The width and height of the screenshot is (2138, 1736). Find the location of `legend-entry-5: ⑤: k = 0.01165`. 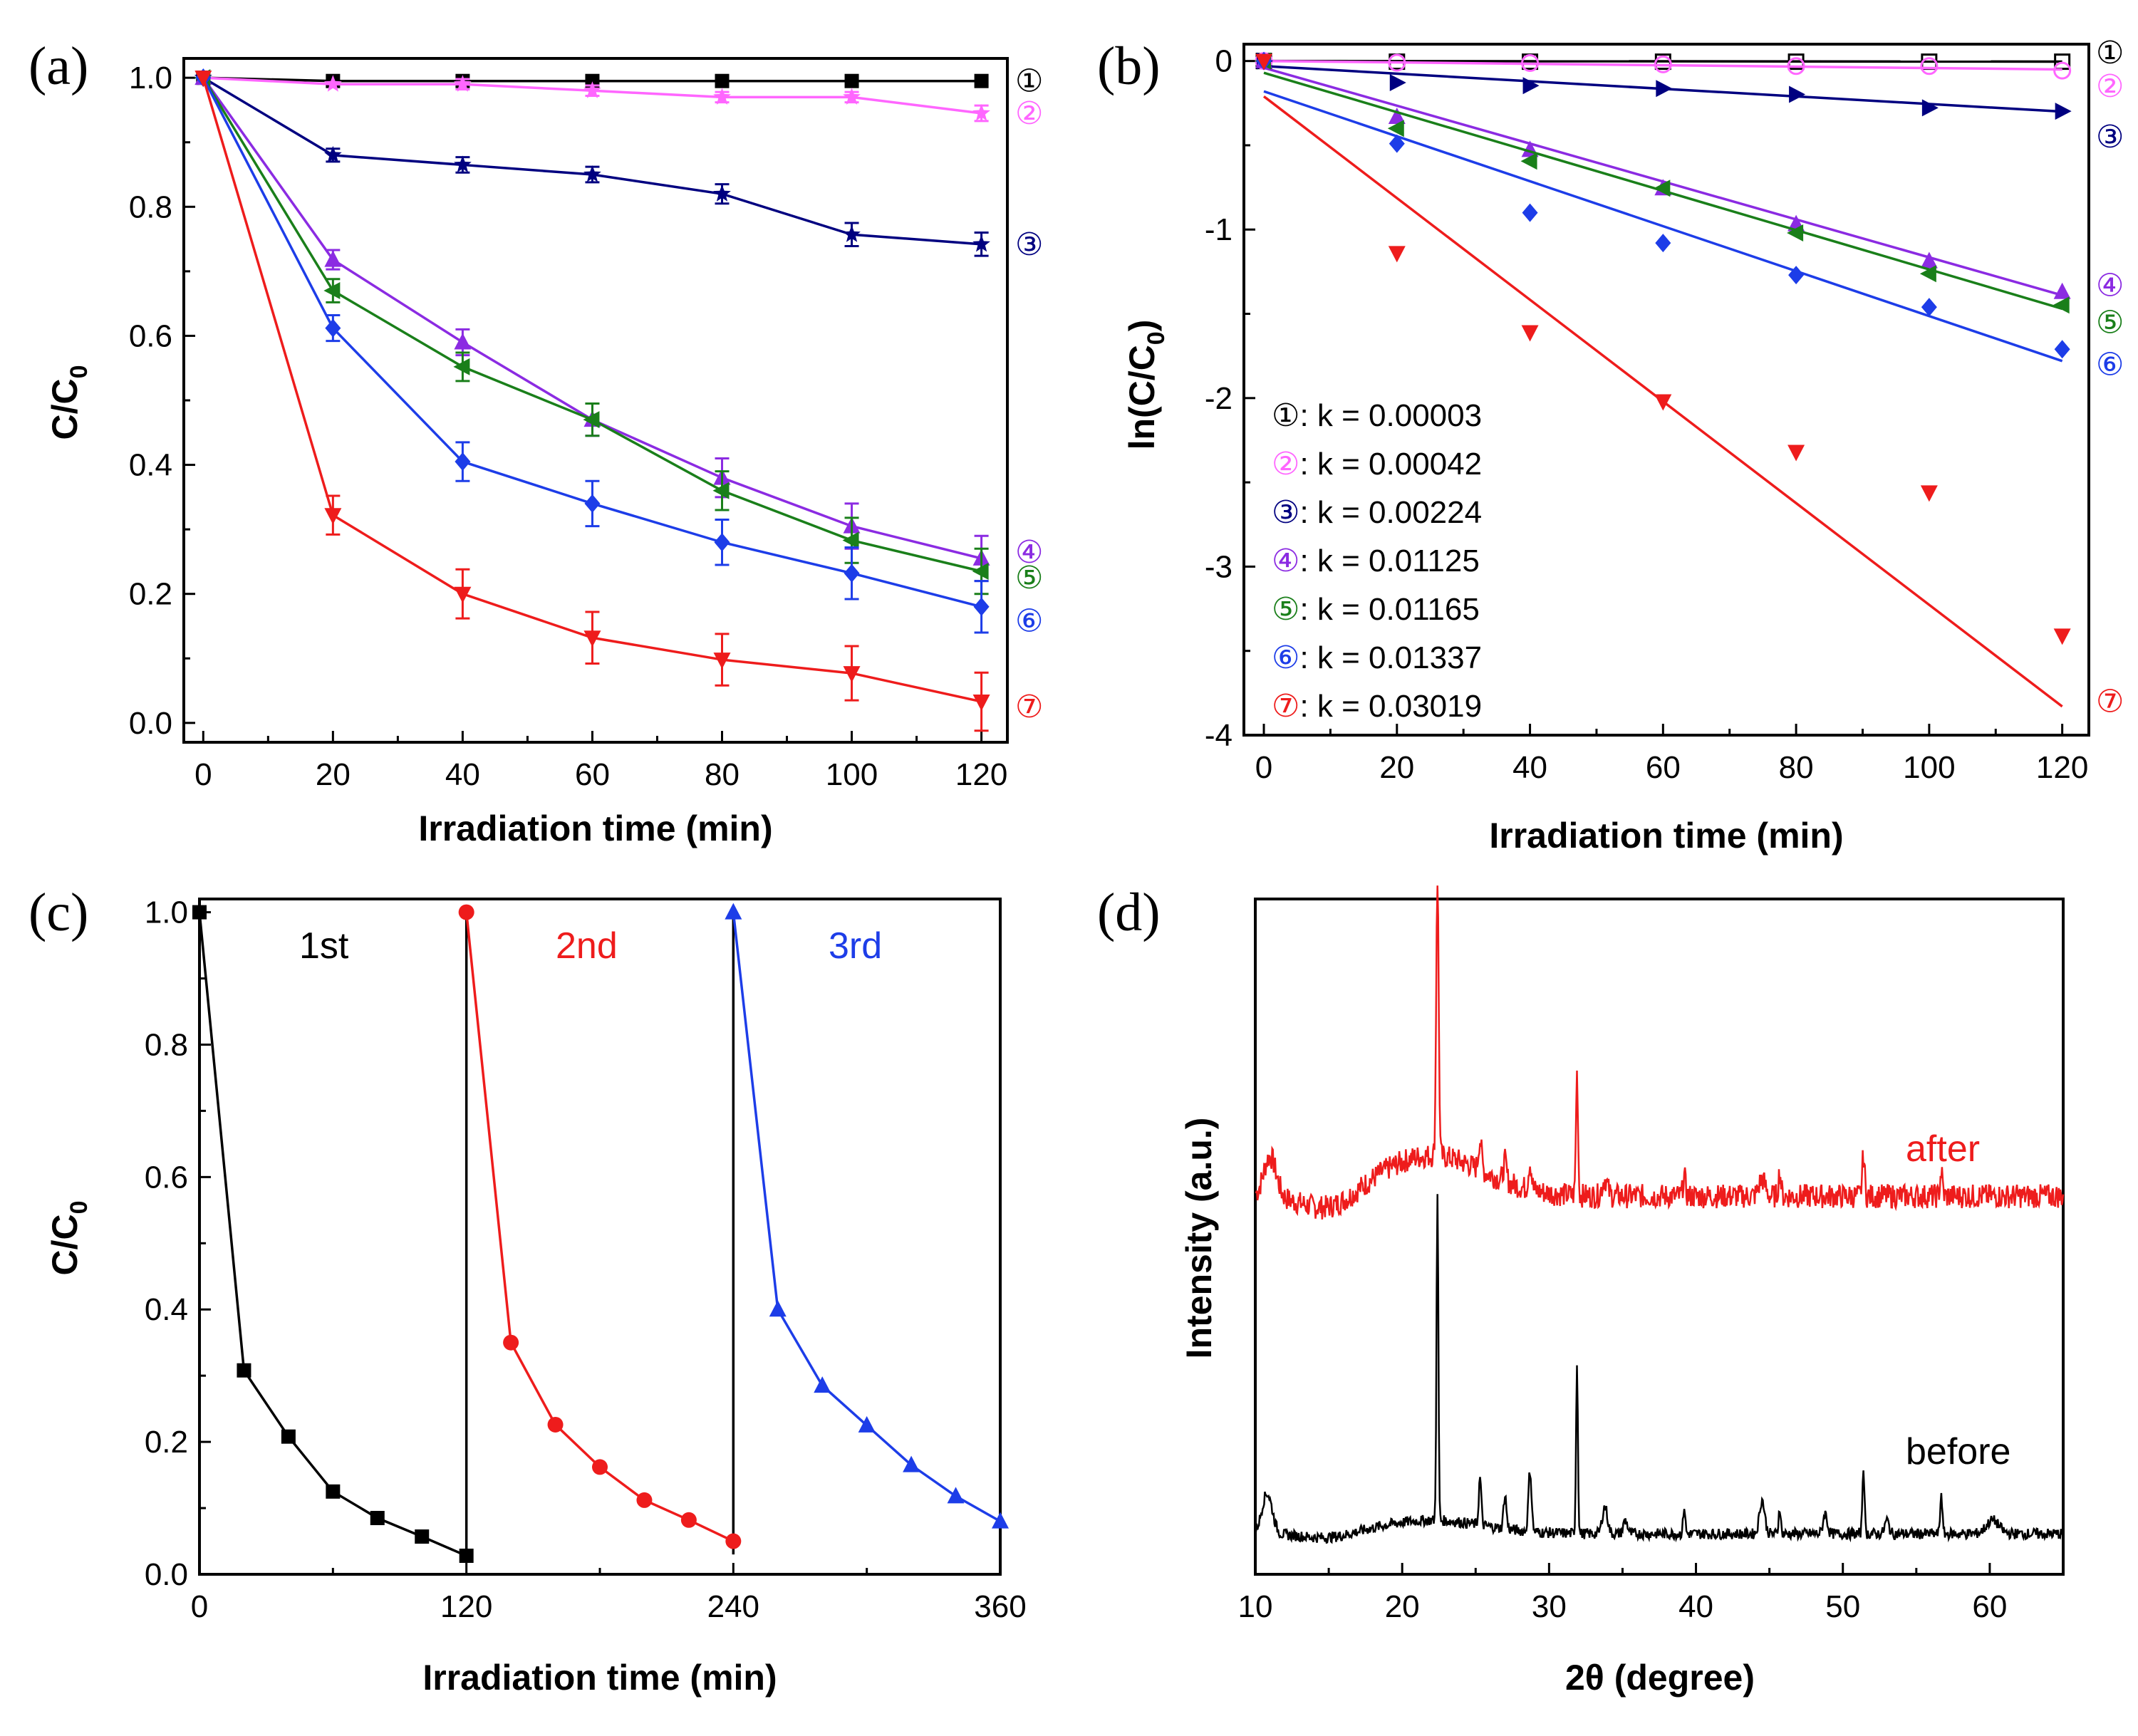

legend-entry-5: ⑤: k = 0.01165 is located at coordinates (1376, 610).